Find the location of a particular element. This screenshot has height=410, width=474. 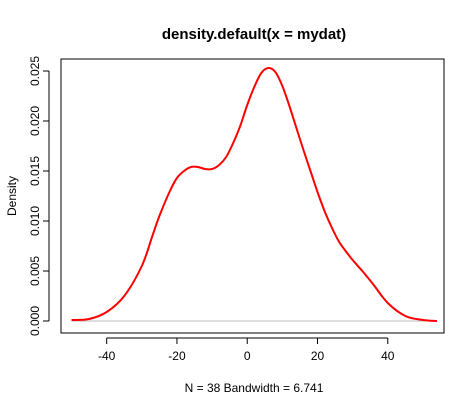

x-tick-label: 20 is located at coordinates (318, 356).